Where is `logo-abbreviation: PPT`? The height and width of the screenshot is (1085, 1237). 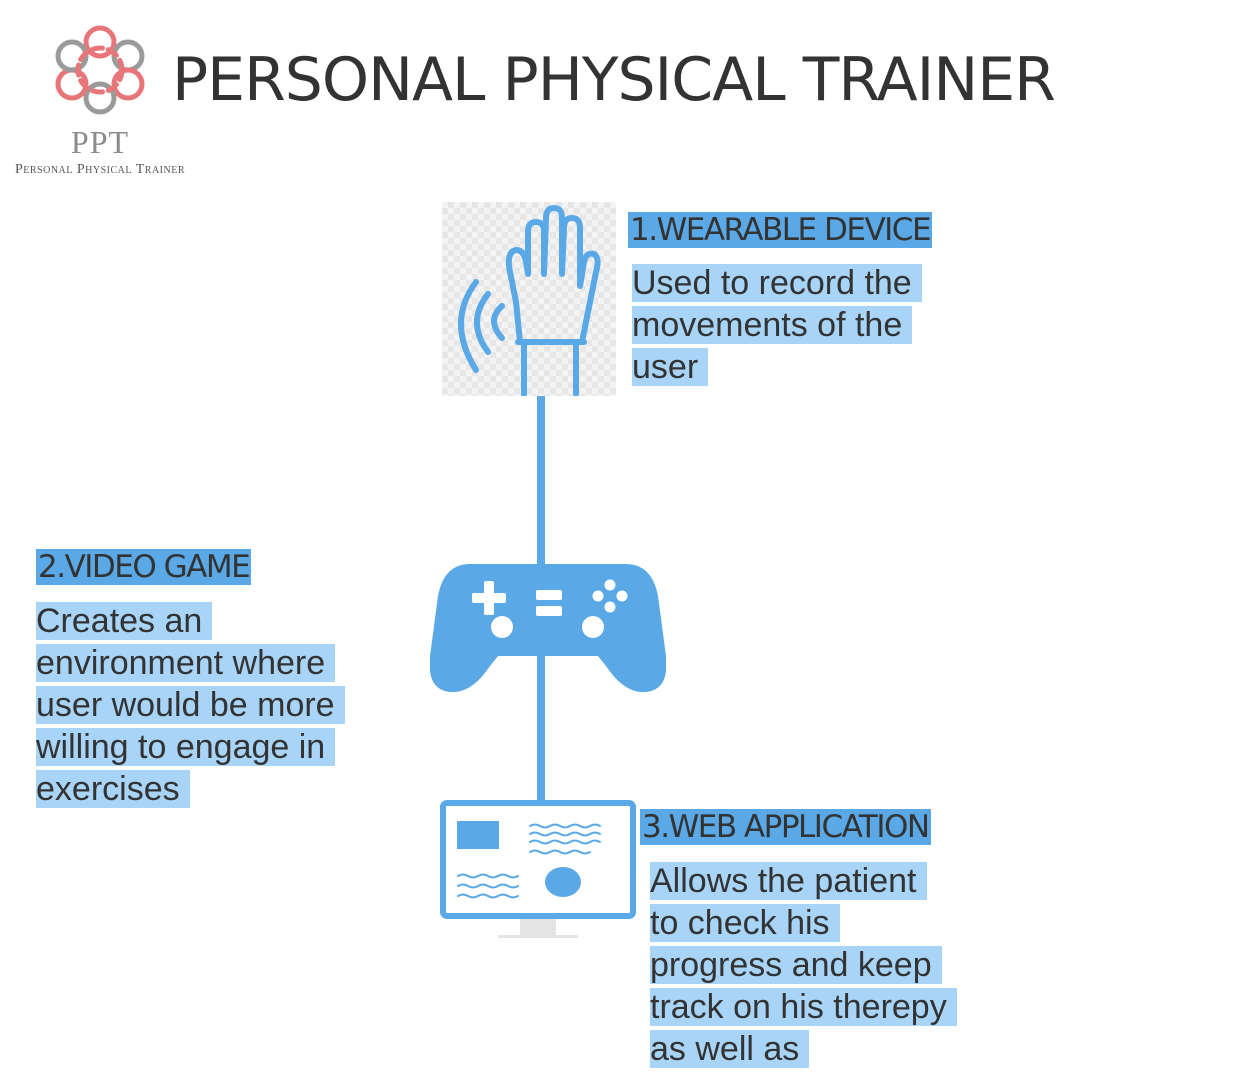 logo-abbreviation: PPT is located at coordinates (100, 142).